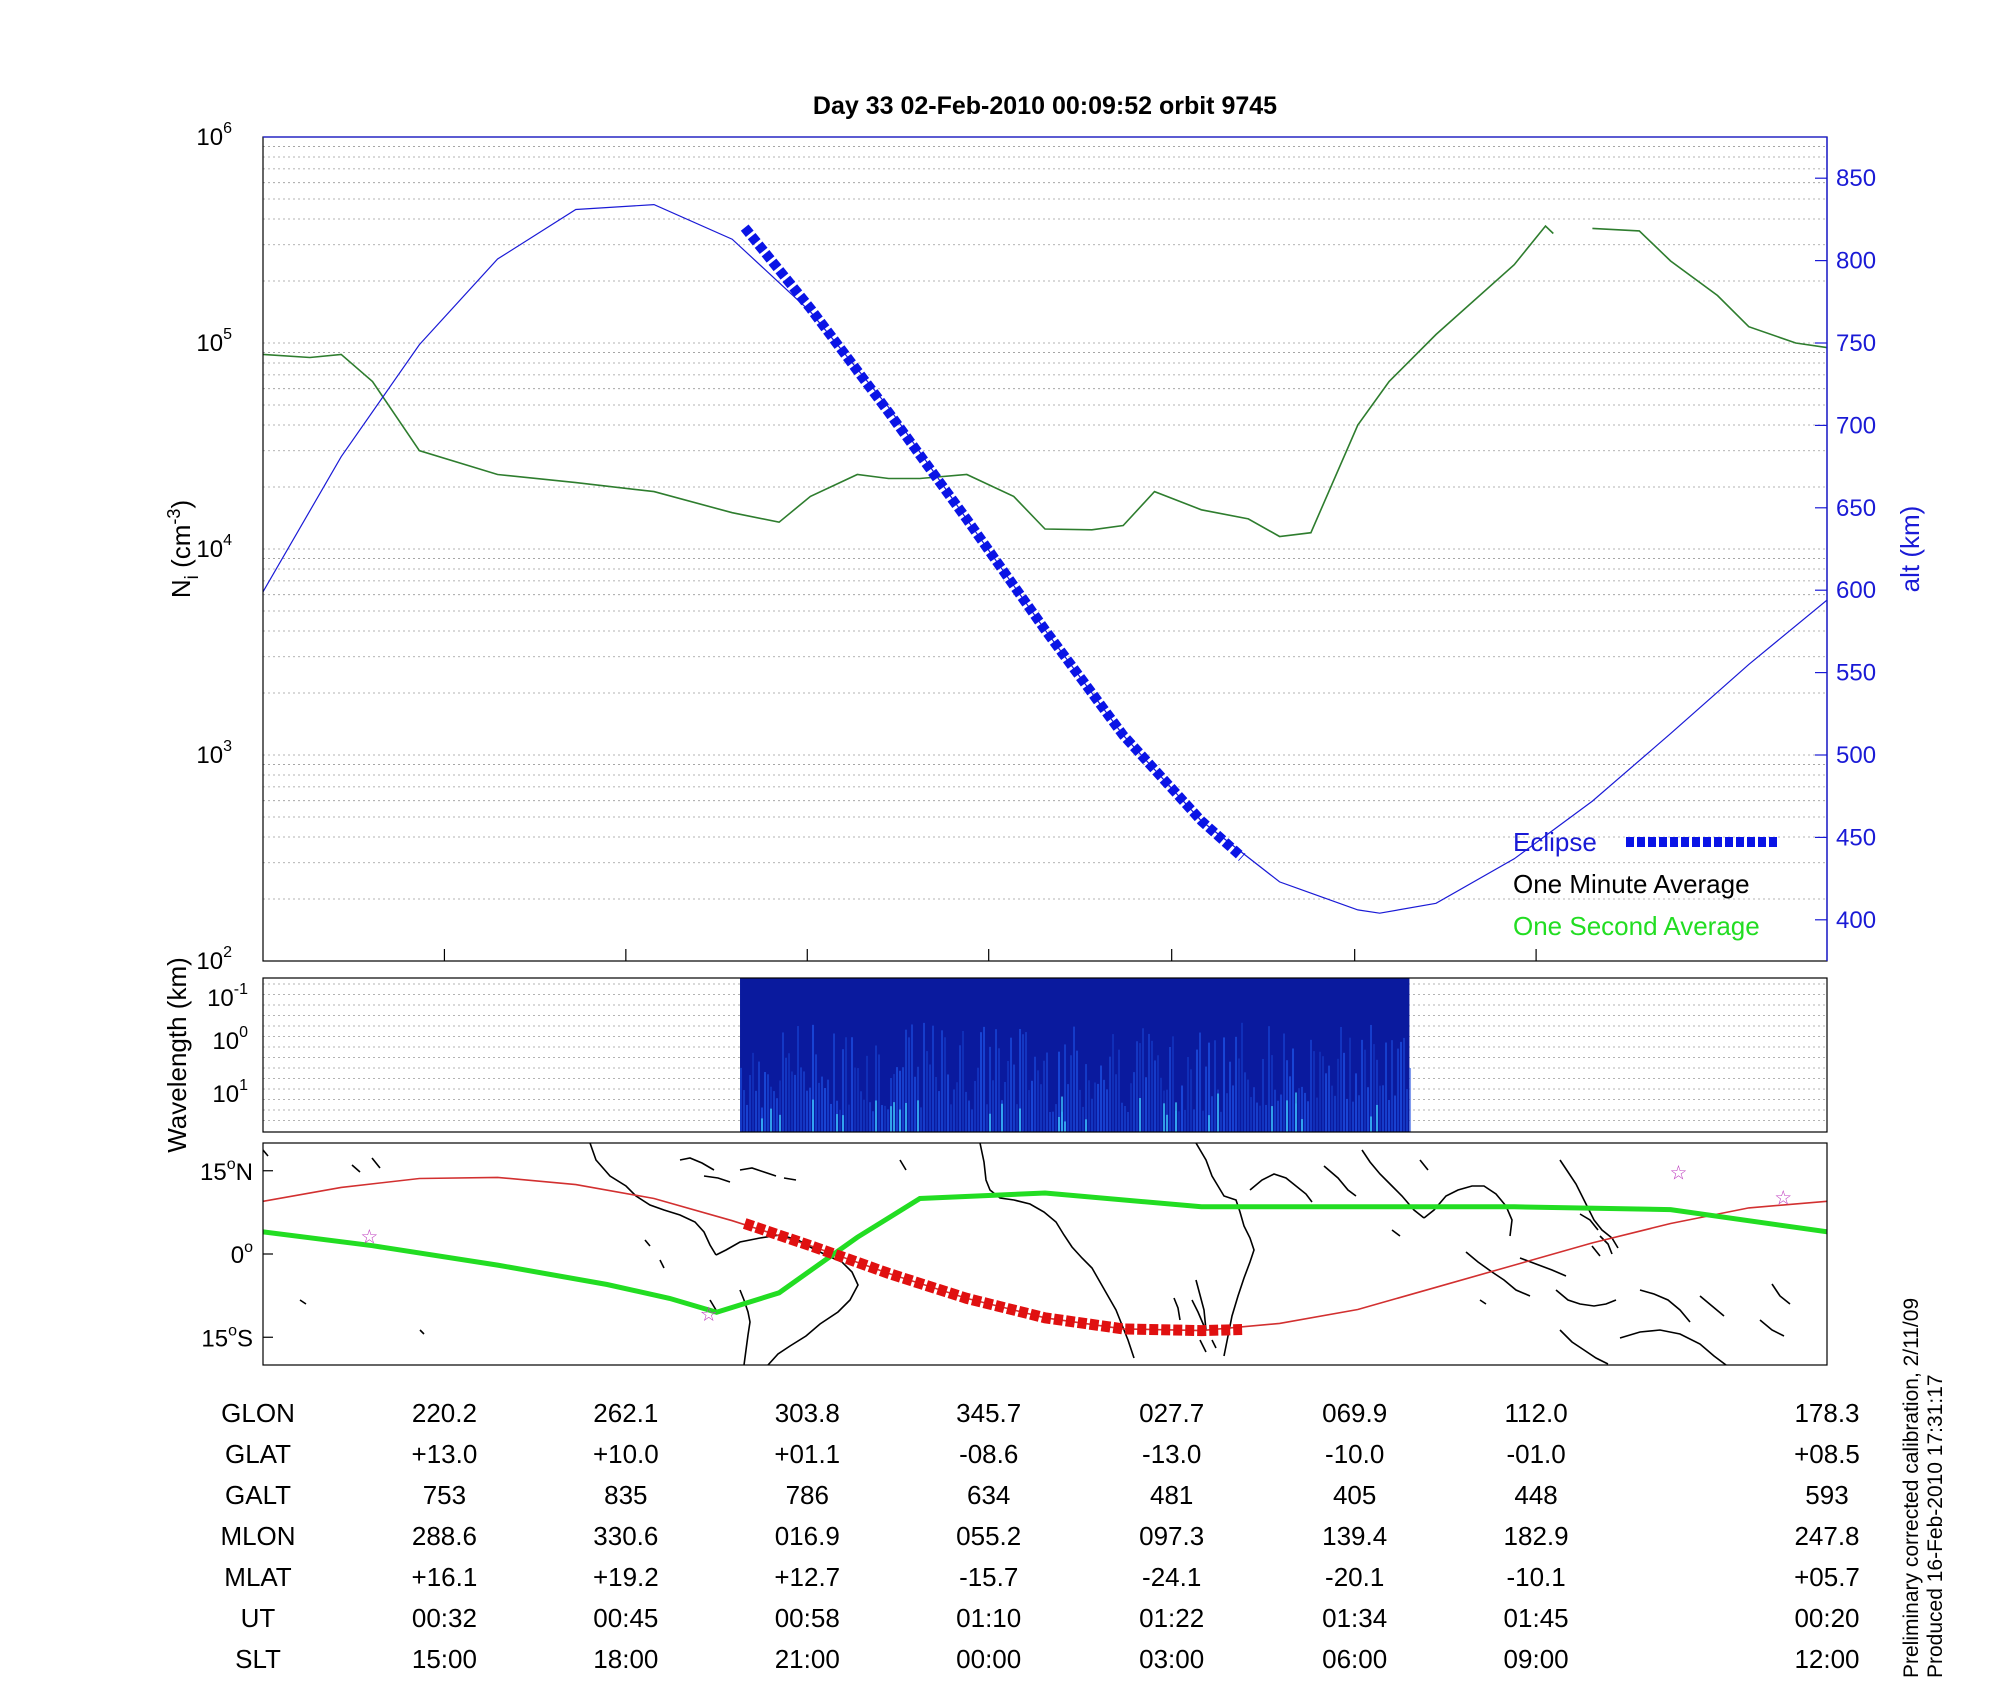 This screenshot has width=2000, height=1700. What do you see at coordinates (1827, 1577) in the screenshot?
I see `table-cell: +05.7` at bounding box center [1827, 1577].